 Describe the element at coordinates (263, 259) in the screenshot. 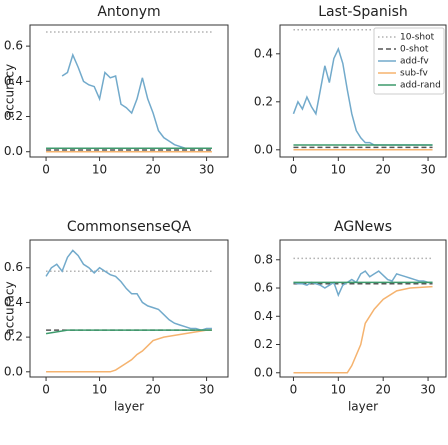

I see `y-tick-label: 0.8` at that location.